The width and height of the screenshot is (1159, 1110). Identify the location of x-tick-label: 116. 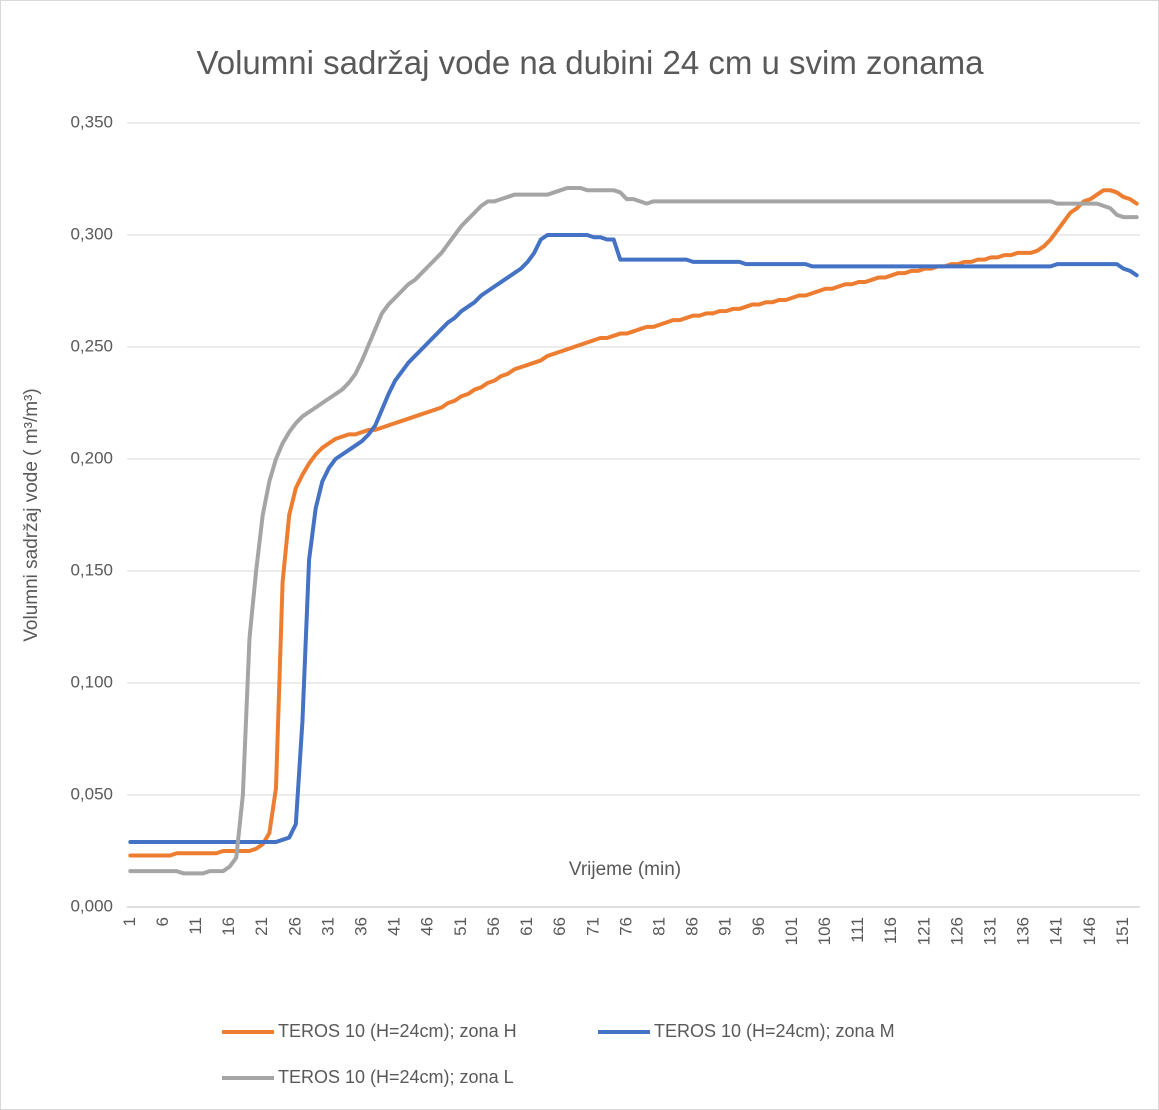
(890, 930).